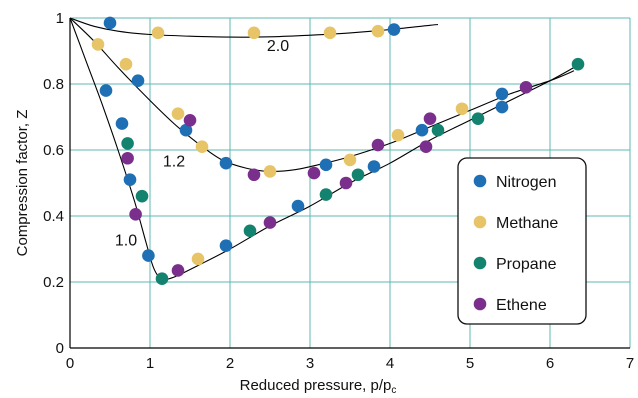 This screenshot has height=398, width=638. I want to click on legend-label-nitrogen: Nitrogen, so click(526, 182).